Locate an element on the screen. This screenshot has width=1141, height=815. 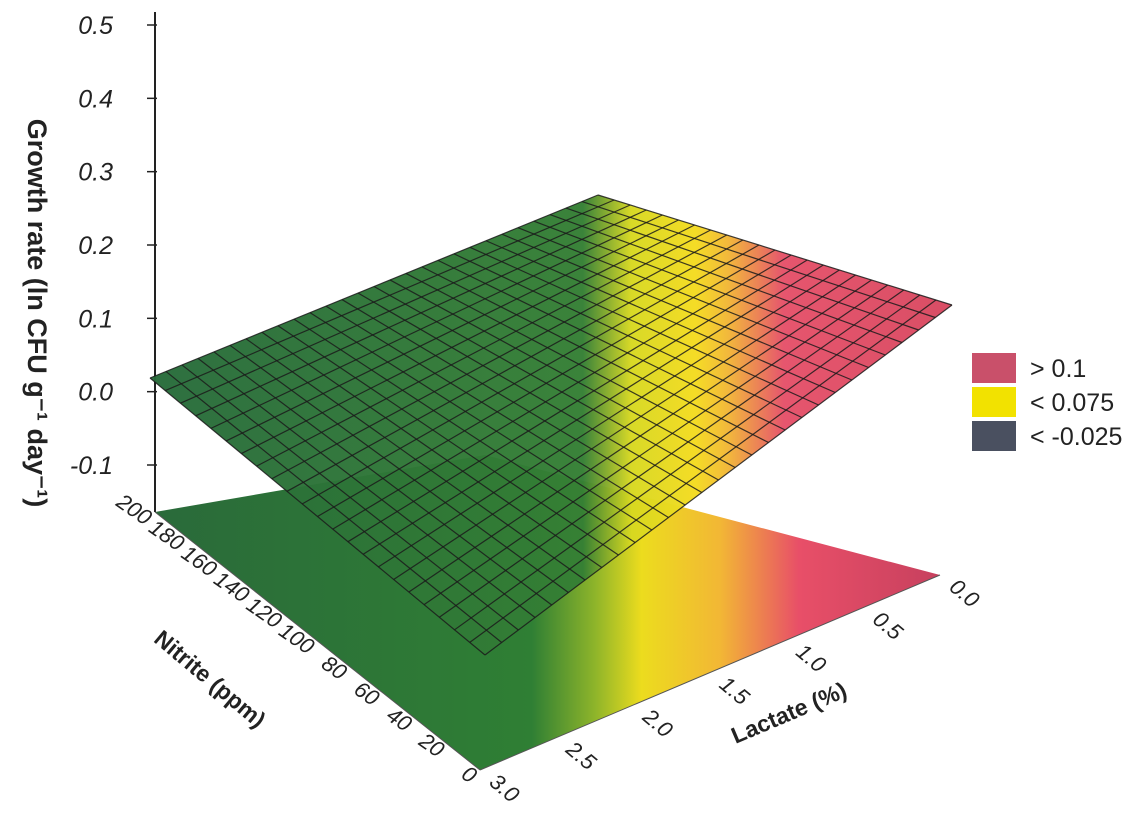
nitrite-axis-title: Nitrite (ppm) is located at coordinates (209, 679).